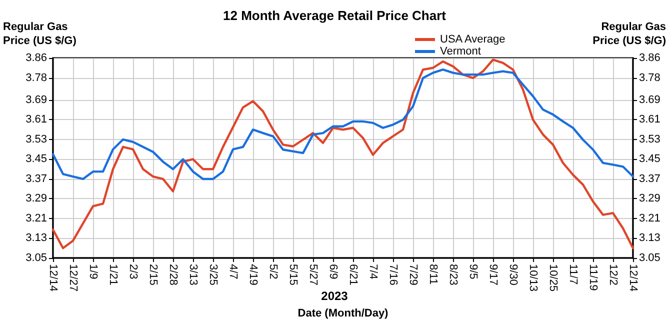  What do you see at coordinates (649, 139) in the screenshot?
I see `y2-tick-label: 3.53` at bounding box center [649, 139].